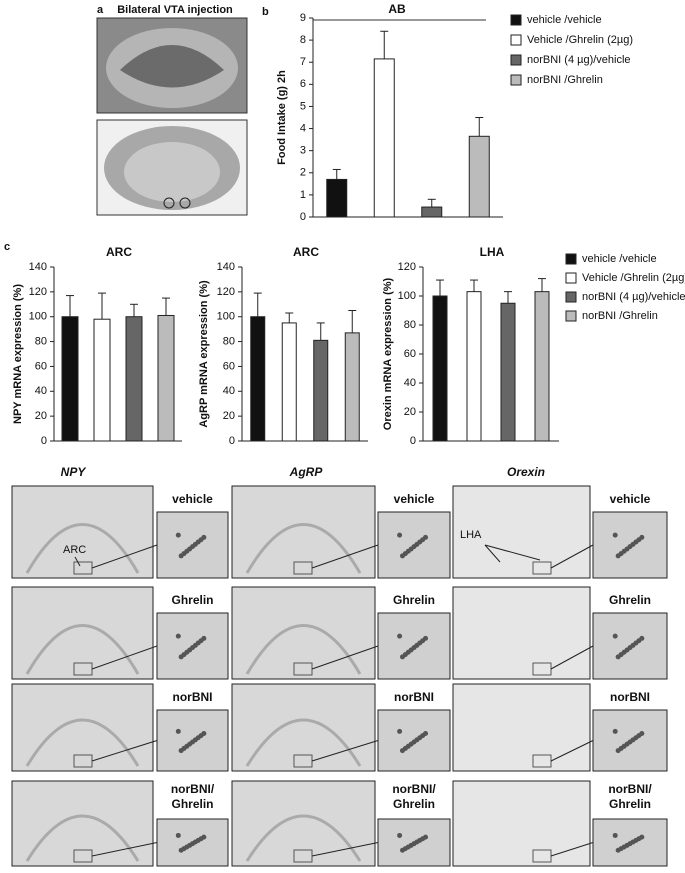 The height and width of the screenshot is (873, 685). I want to click on column-header: Orexin, so click(526, 472).